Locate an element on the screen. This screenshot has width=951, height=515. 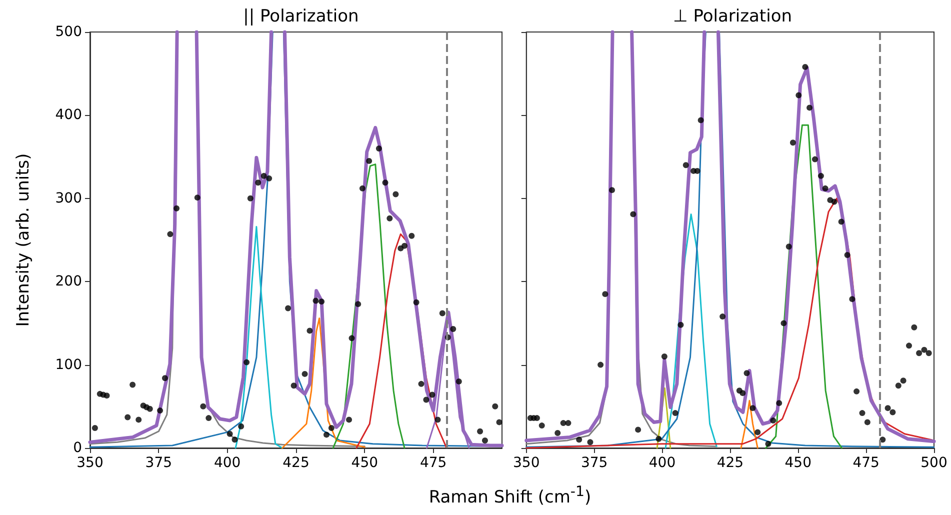
y-tick-label: 0 is located at coordinates (77, 448).